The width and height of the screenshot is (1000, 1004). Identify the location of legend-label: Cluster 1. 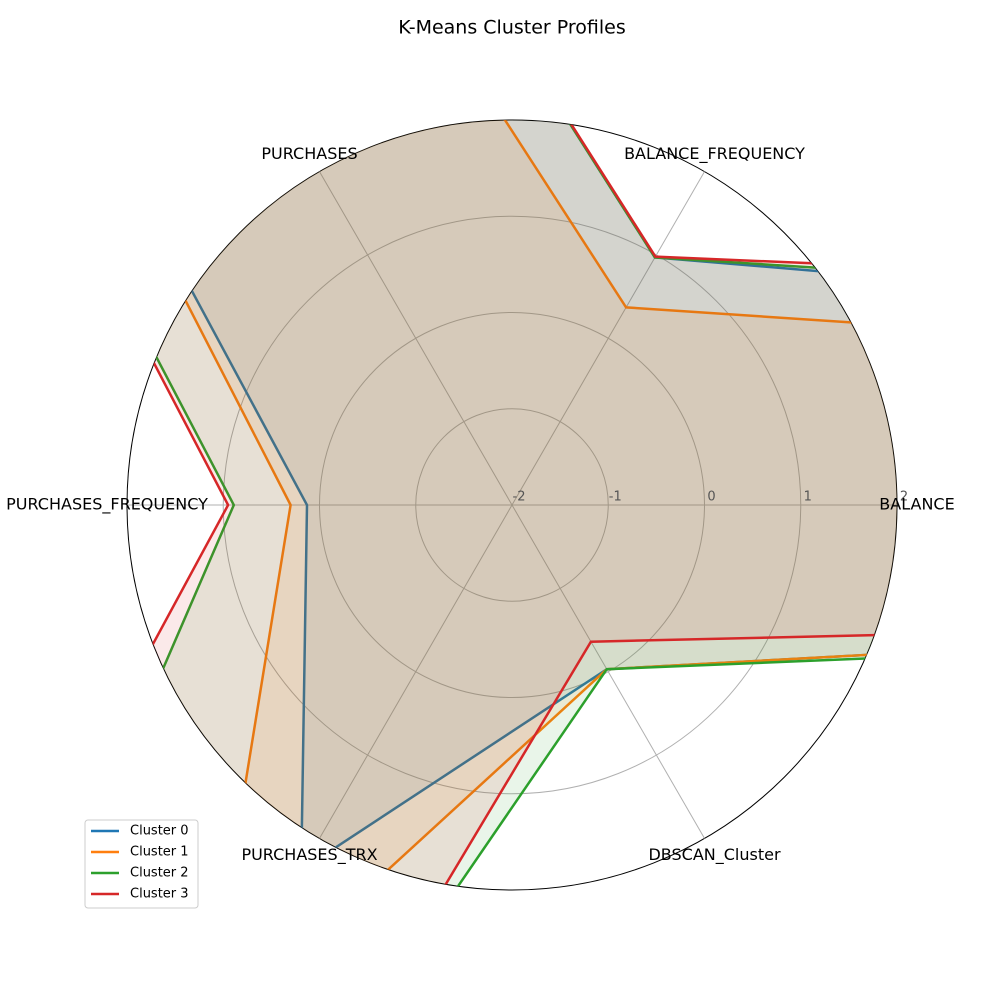
(159, 852).